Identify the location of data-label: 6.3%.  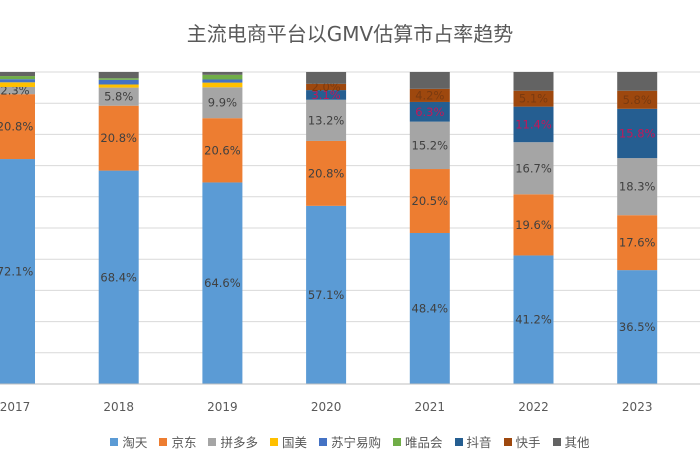
(429, 112).